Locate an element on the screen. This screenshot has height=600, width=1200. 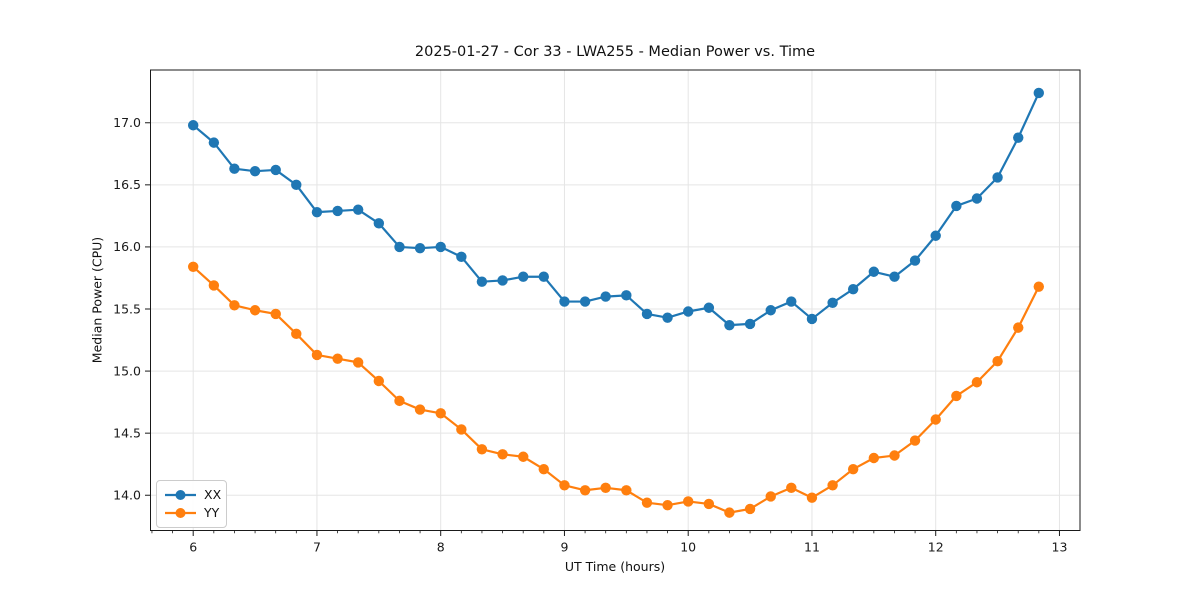
legend-label-yy: YY is located at coordinates (212, 512).